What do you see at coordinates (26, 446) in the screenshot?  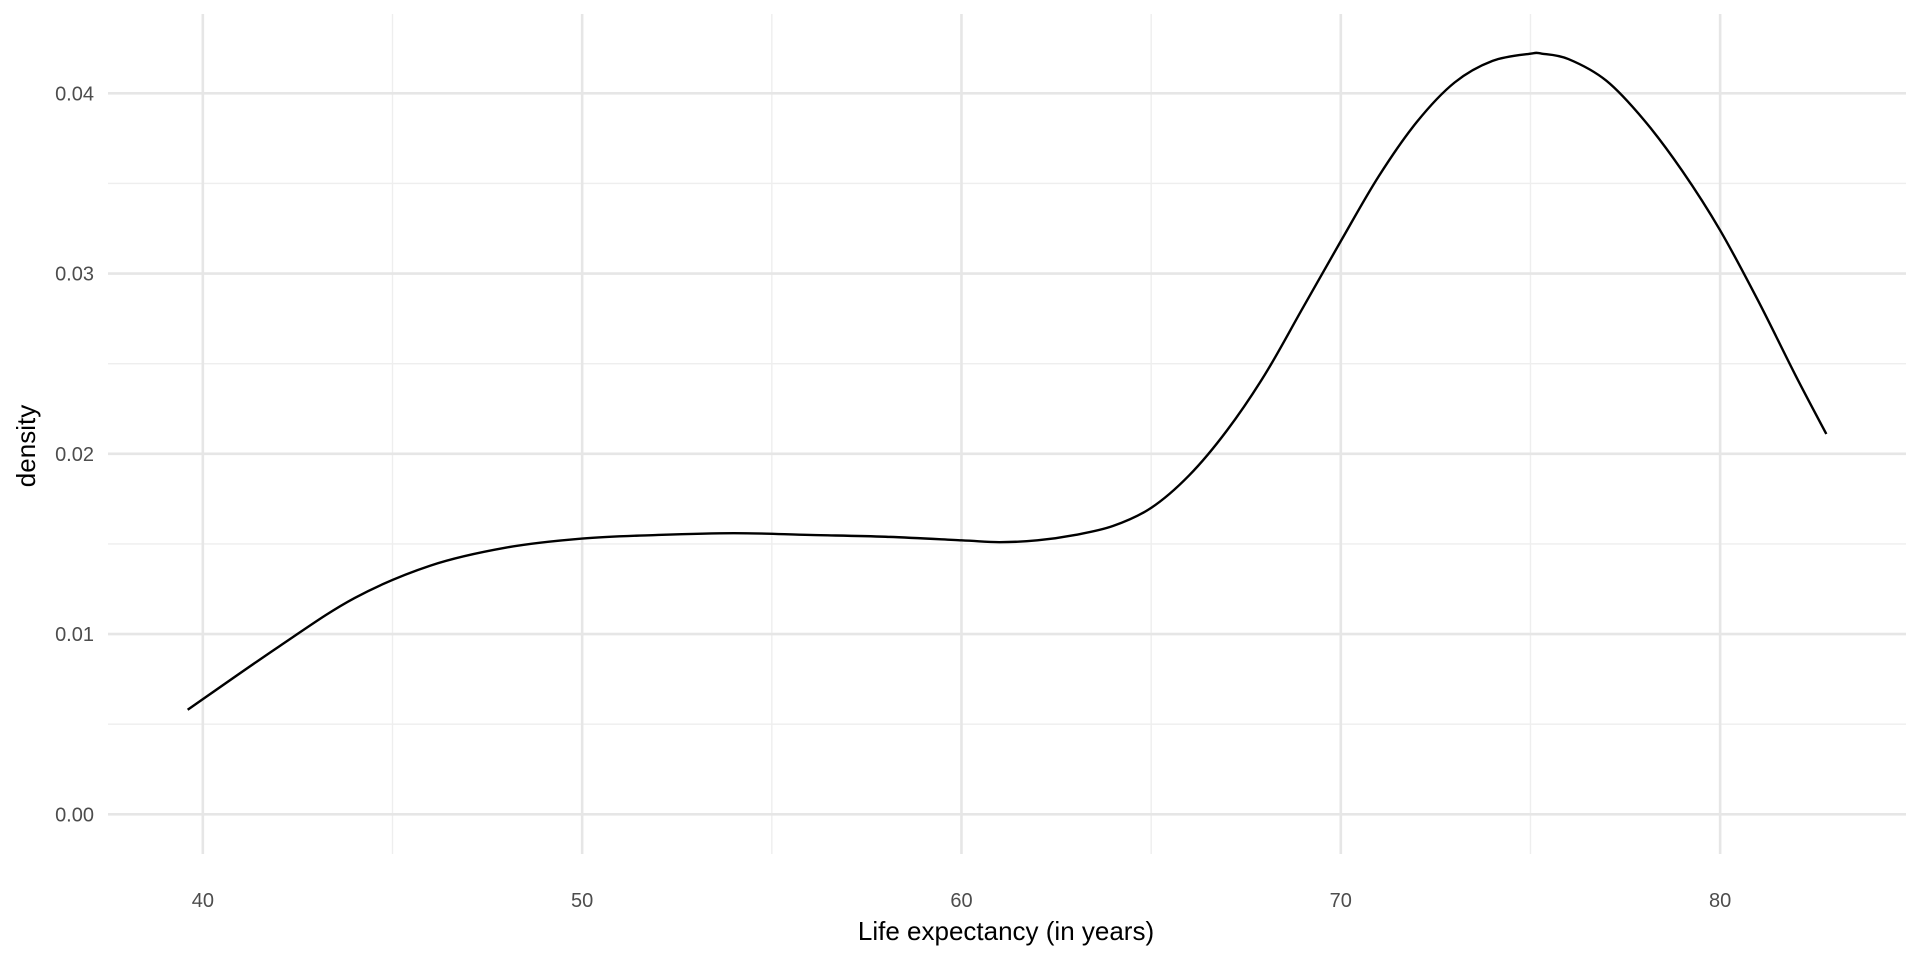 I see `y-axis-title: density` at bounding box center [26, 446].